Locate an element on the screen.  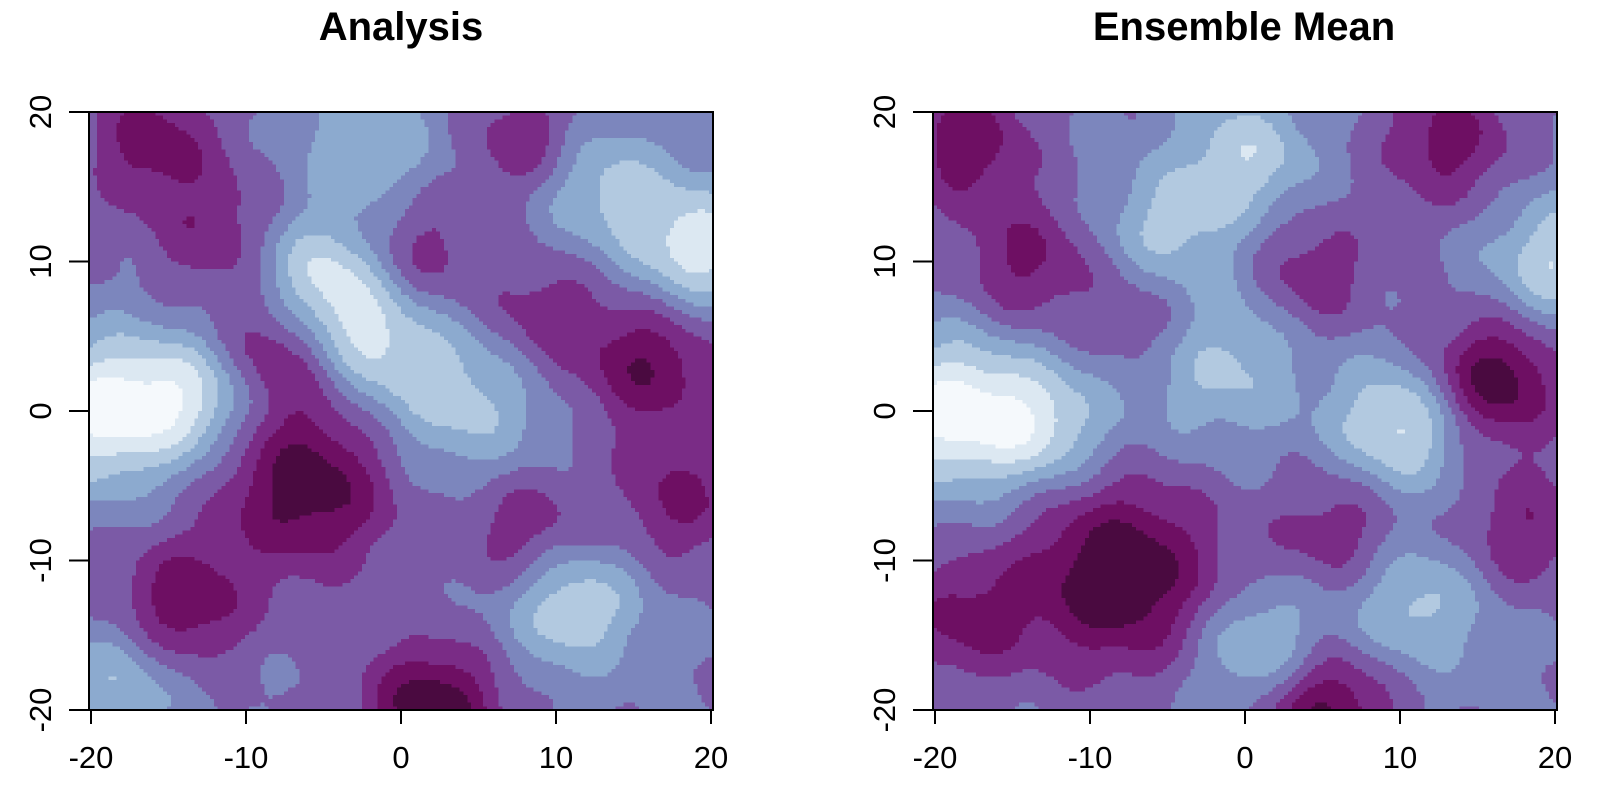
chart-title: Ensemble Mean is located at coordinates (1244, 27).